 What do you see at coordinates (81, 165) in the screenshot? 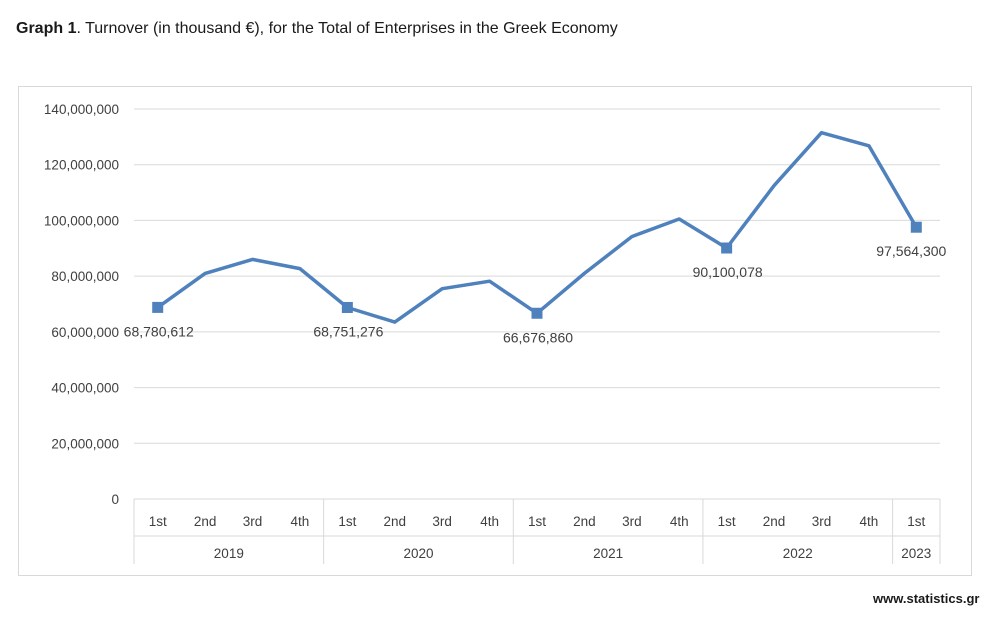
I see `y-tick-label: 120,000,000` at bounding box center [81, 165].